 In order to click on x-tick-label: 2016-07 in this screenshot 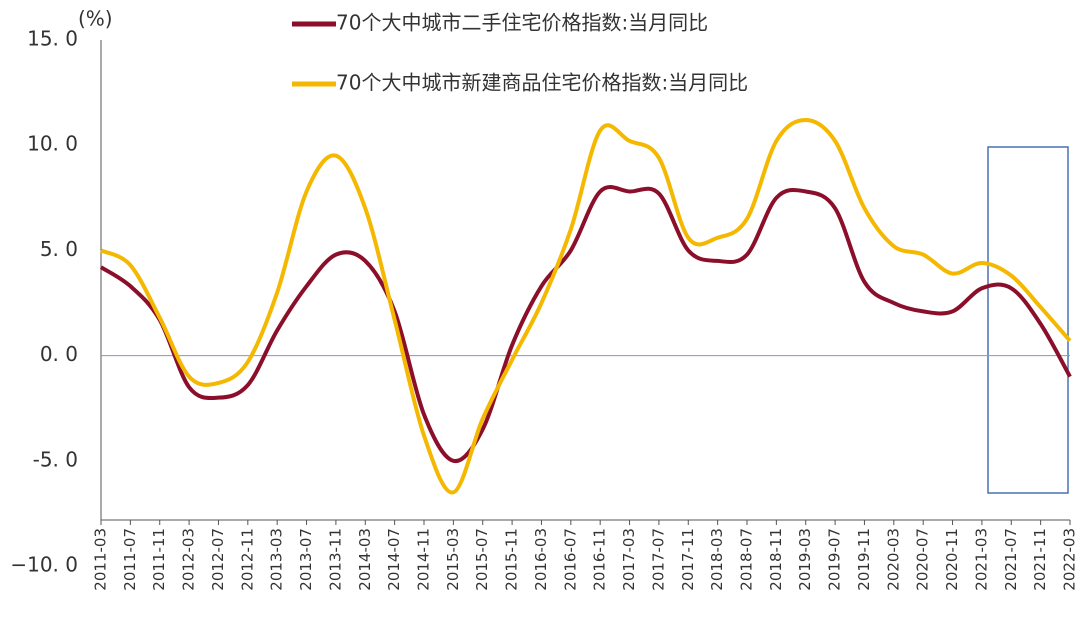, I will do `click(570, 559)`.